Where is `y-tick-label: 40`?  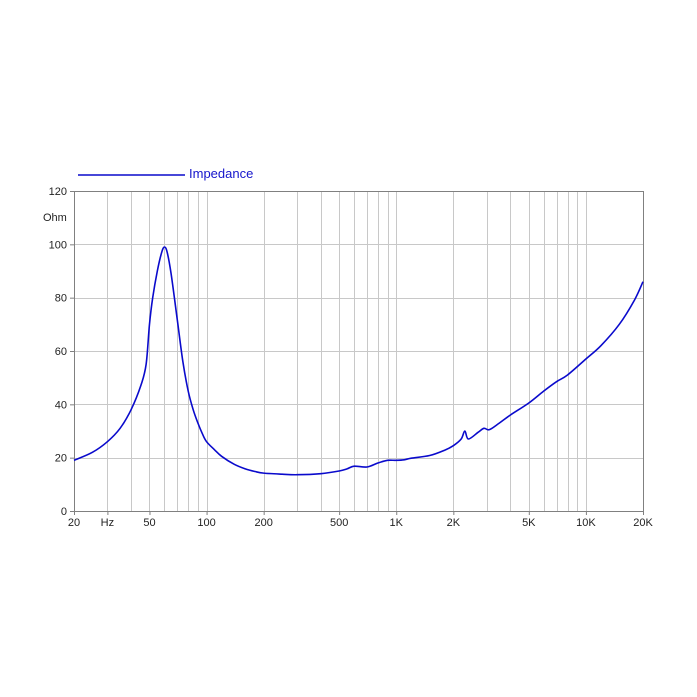 y-tick-label: 40 is located at coordinates (61, 405).